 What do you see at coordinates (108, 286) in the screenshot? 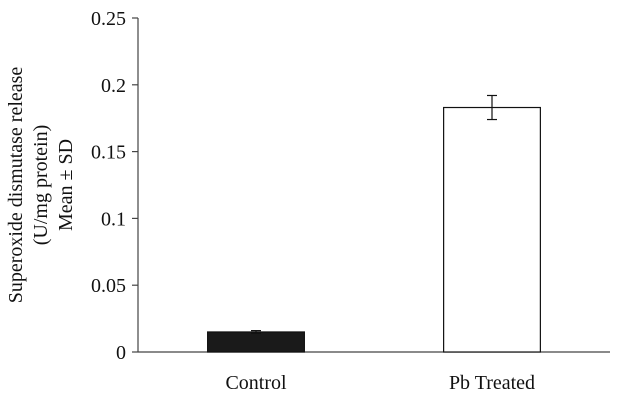
I see `y-tick-label: 0.05` at bounding box center [108, 286].